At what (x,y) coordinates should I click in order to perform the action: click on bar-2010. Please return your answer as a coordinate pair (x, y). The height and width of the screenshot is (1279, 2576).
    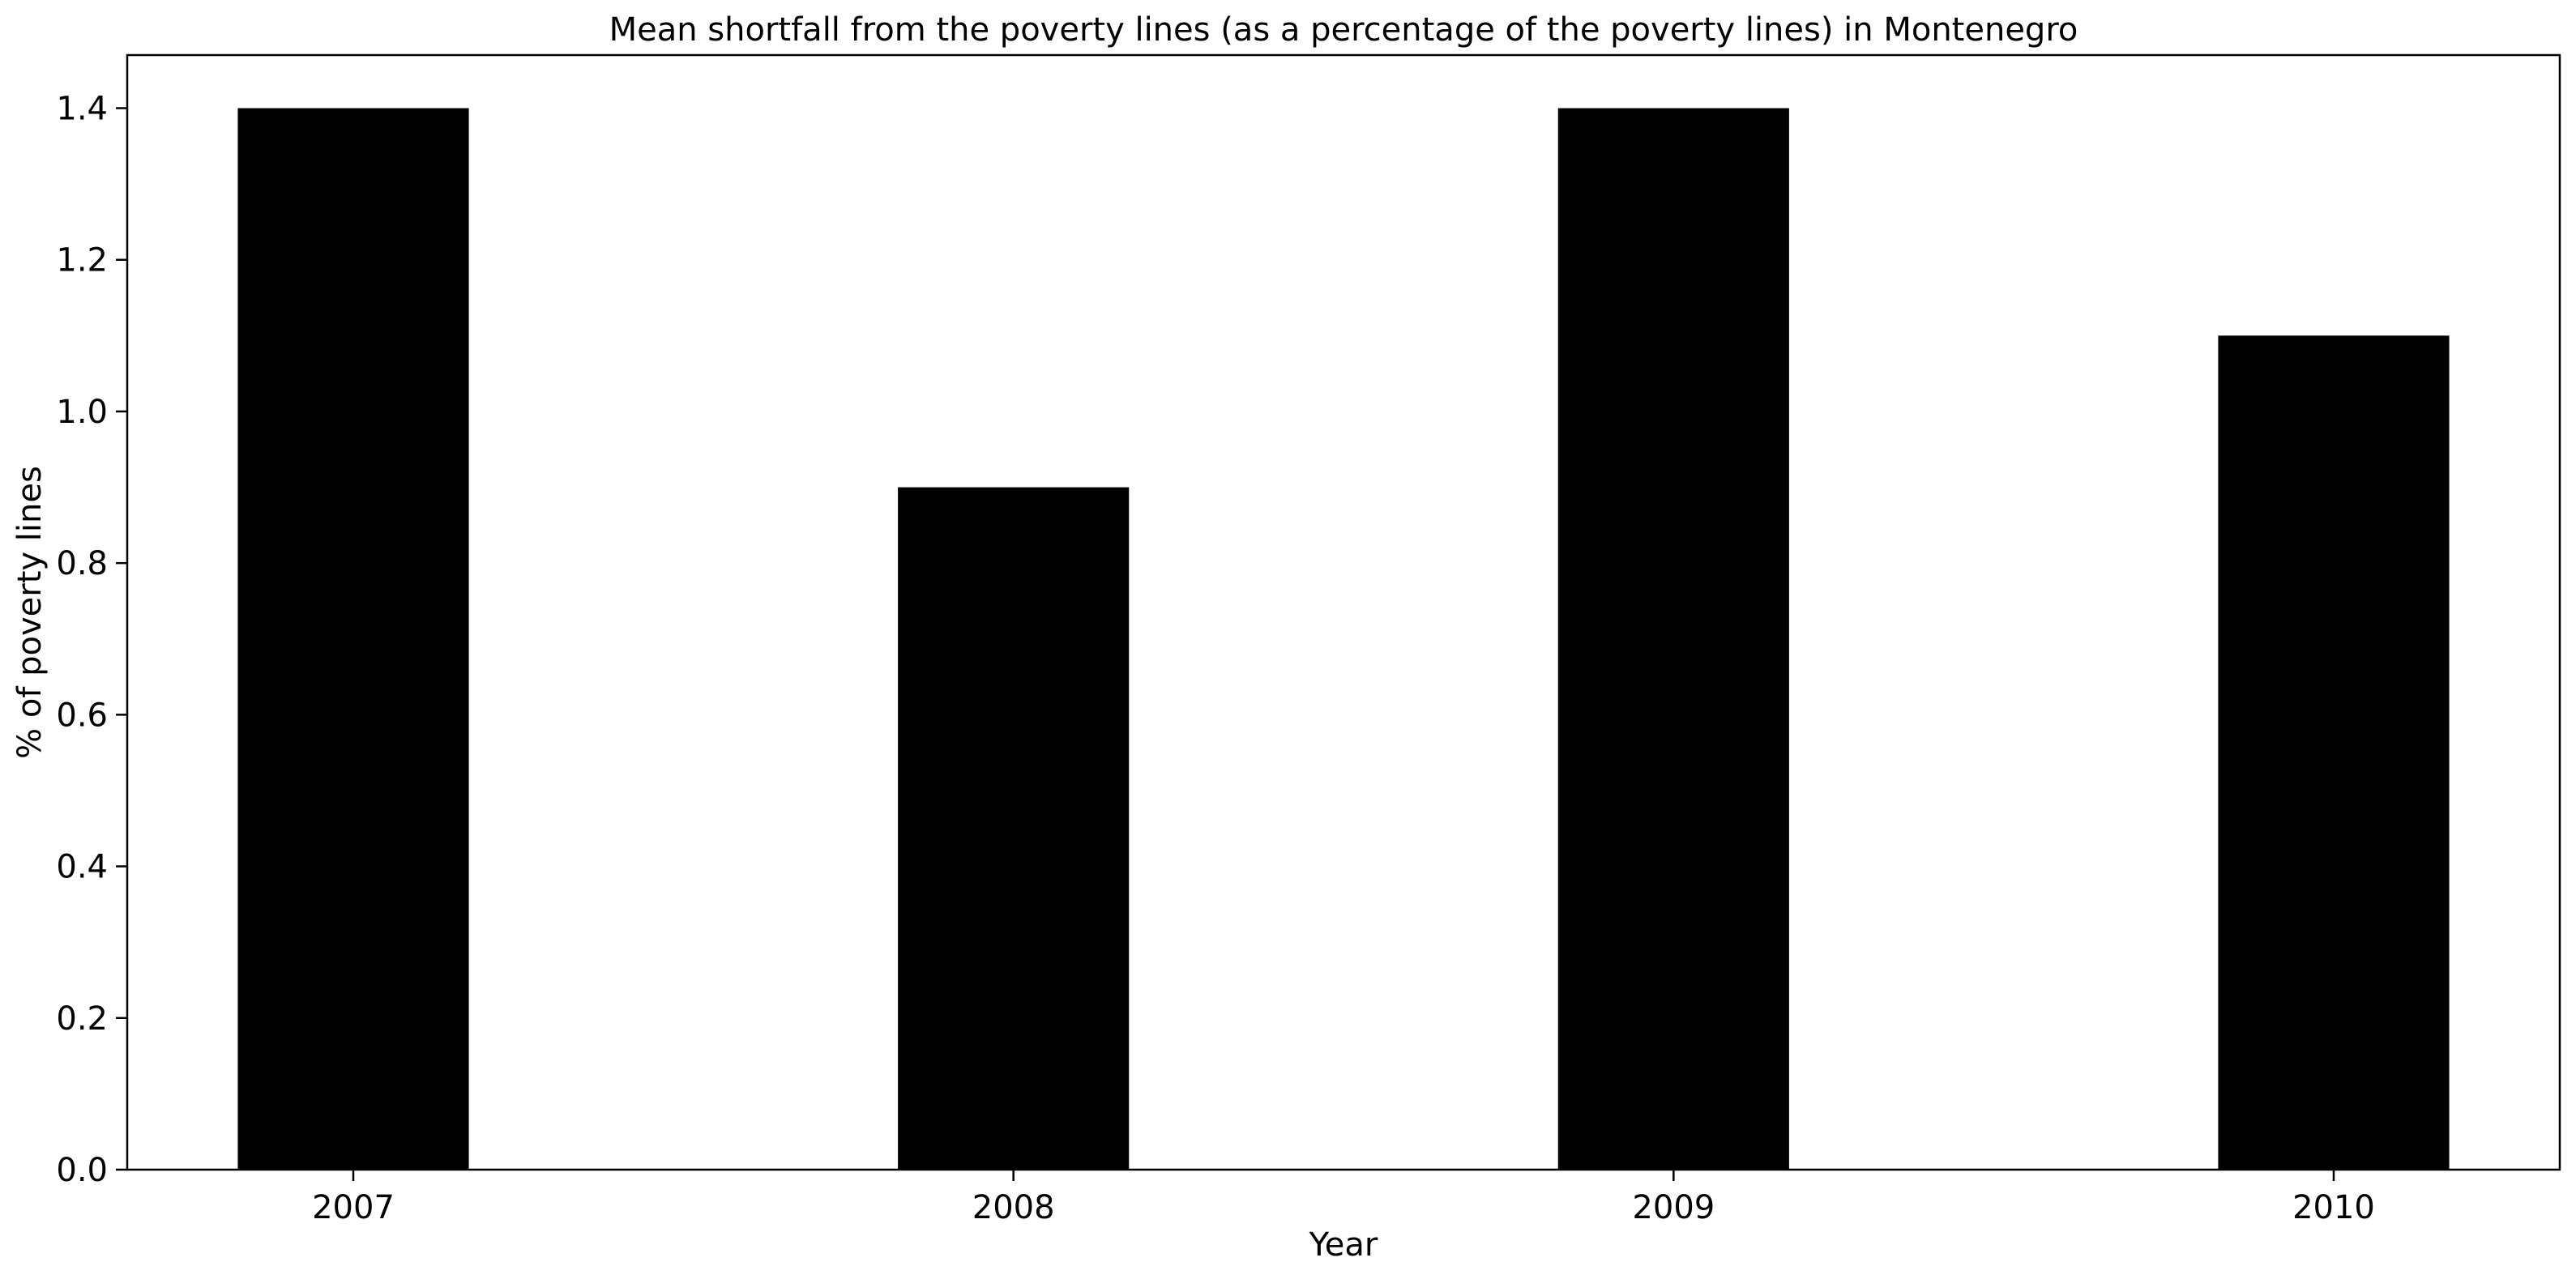
    Looking at the image, I should click on (2334, 752).